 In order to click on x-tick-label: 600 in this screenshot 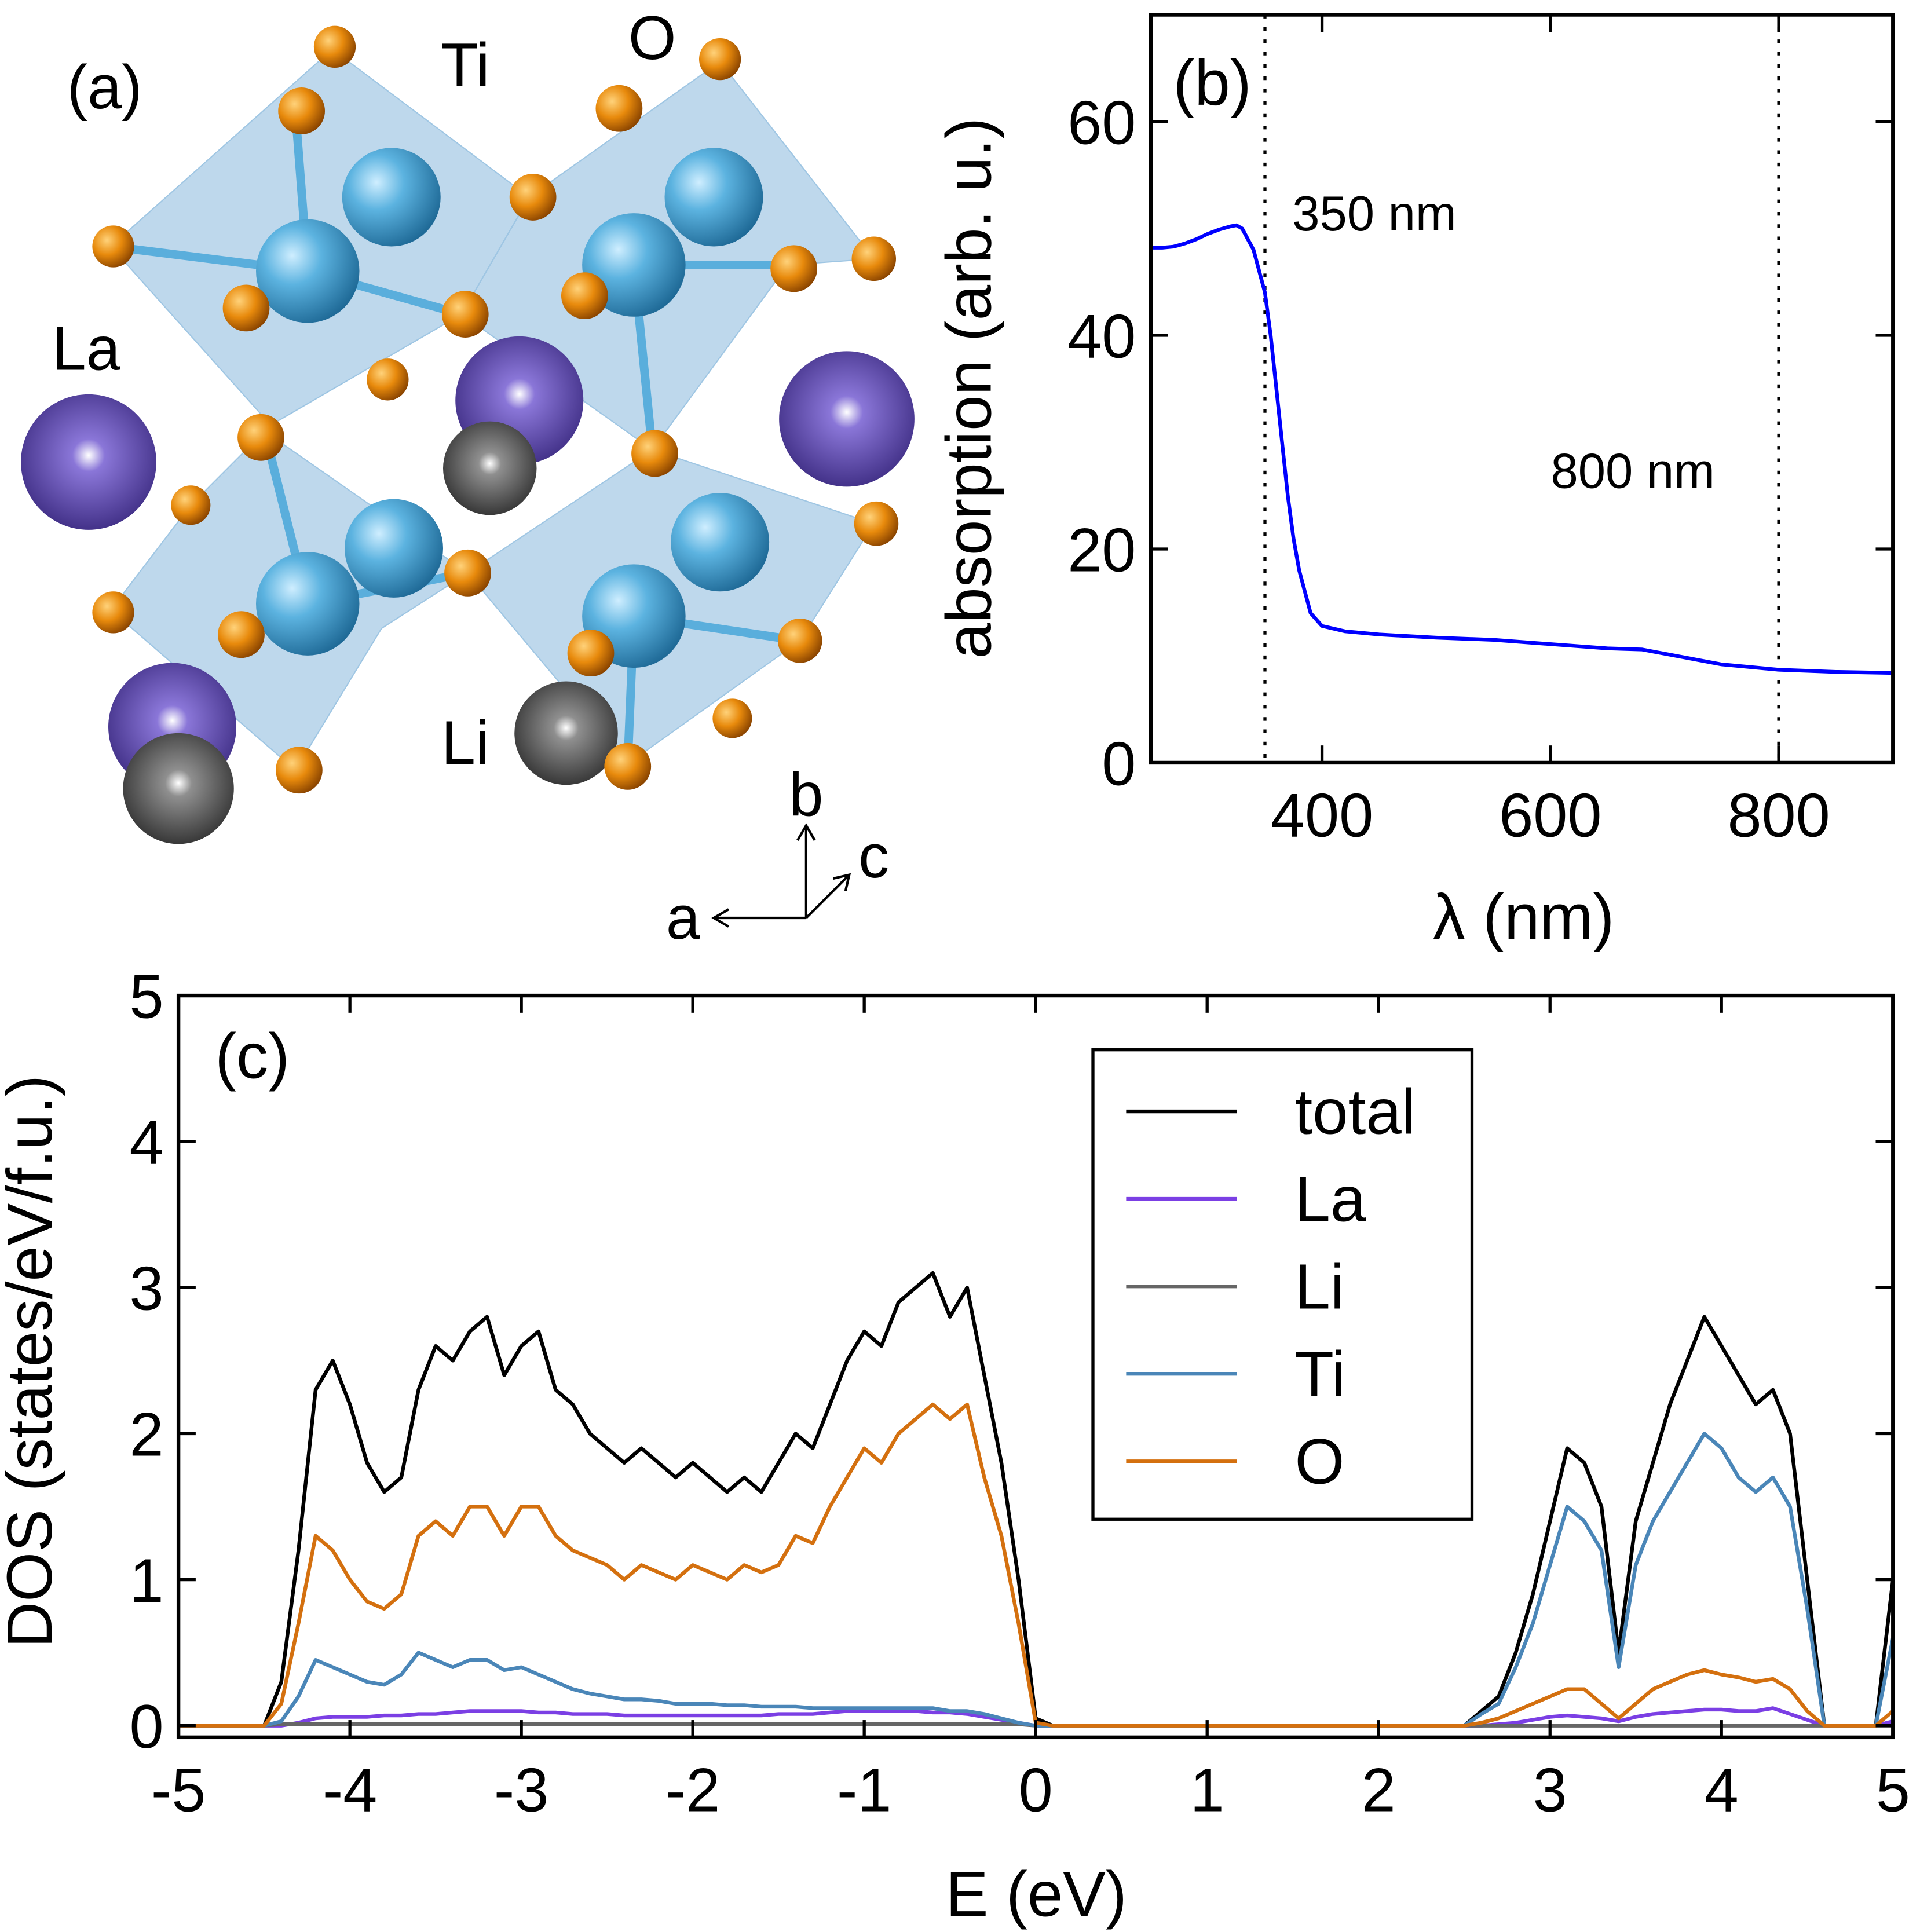, I will do `click(1550, 815)`.